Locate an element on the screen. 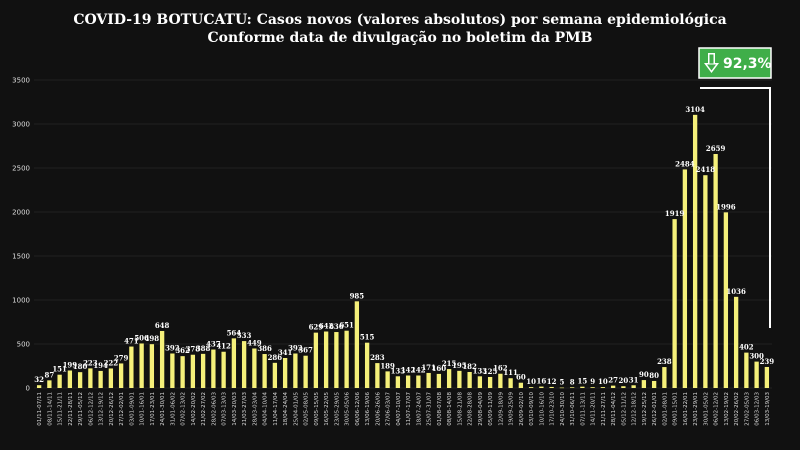 This screenshot has width=800, height=450. data-label: 195 is located at coordinates (459, 365).